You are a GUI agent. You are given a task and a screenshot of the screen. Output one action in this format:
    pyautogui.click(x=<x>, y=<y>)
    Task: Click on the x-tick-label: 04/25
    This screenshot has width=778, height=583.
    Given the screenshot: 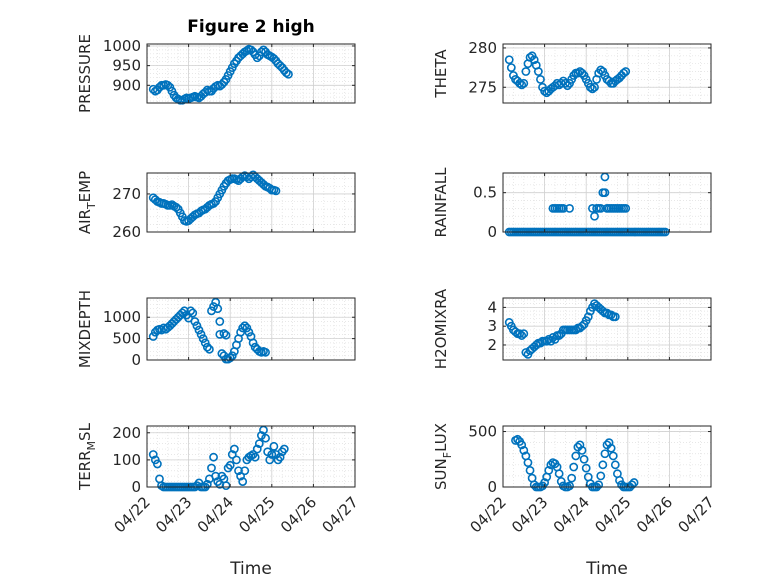 What is the action you would take?
    pyautogui.click(x=256, y=514)
    